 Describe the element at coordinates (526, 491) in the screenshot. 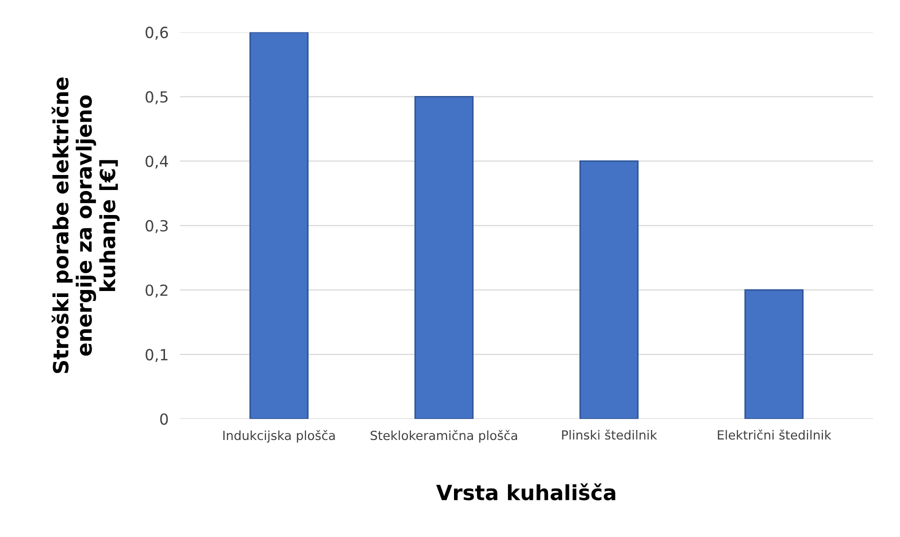

I see `x-axis-title: Vrsta kuhališča` at that location.